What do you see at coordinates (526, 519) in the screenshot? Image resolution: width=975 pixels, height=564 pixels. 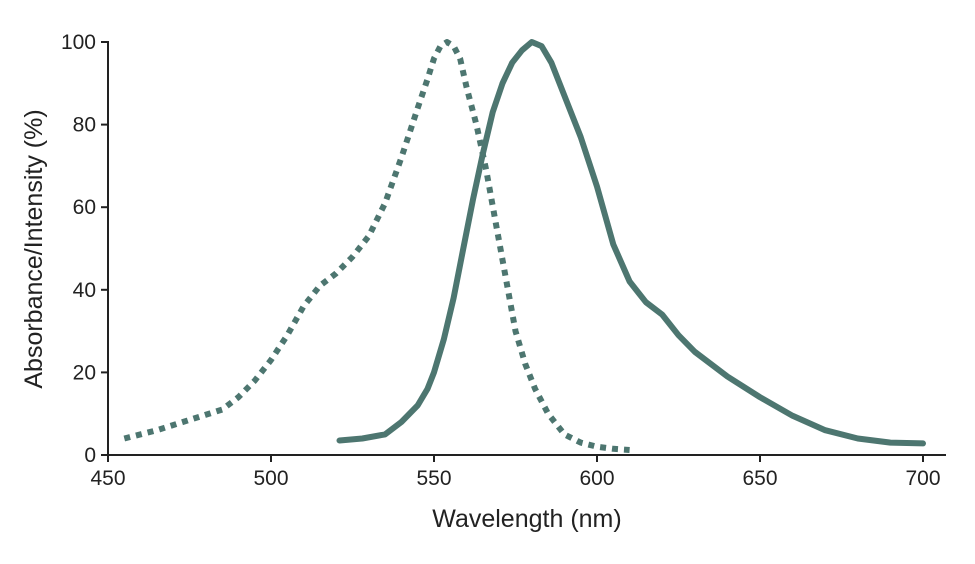 I see `x-axis-title: Wavelength (nm)` at bounding box center [526, 519].